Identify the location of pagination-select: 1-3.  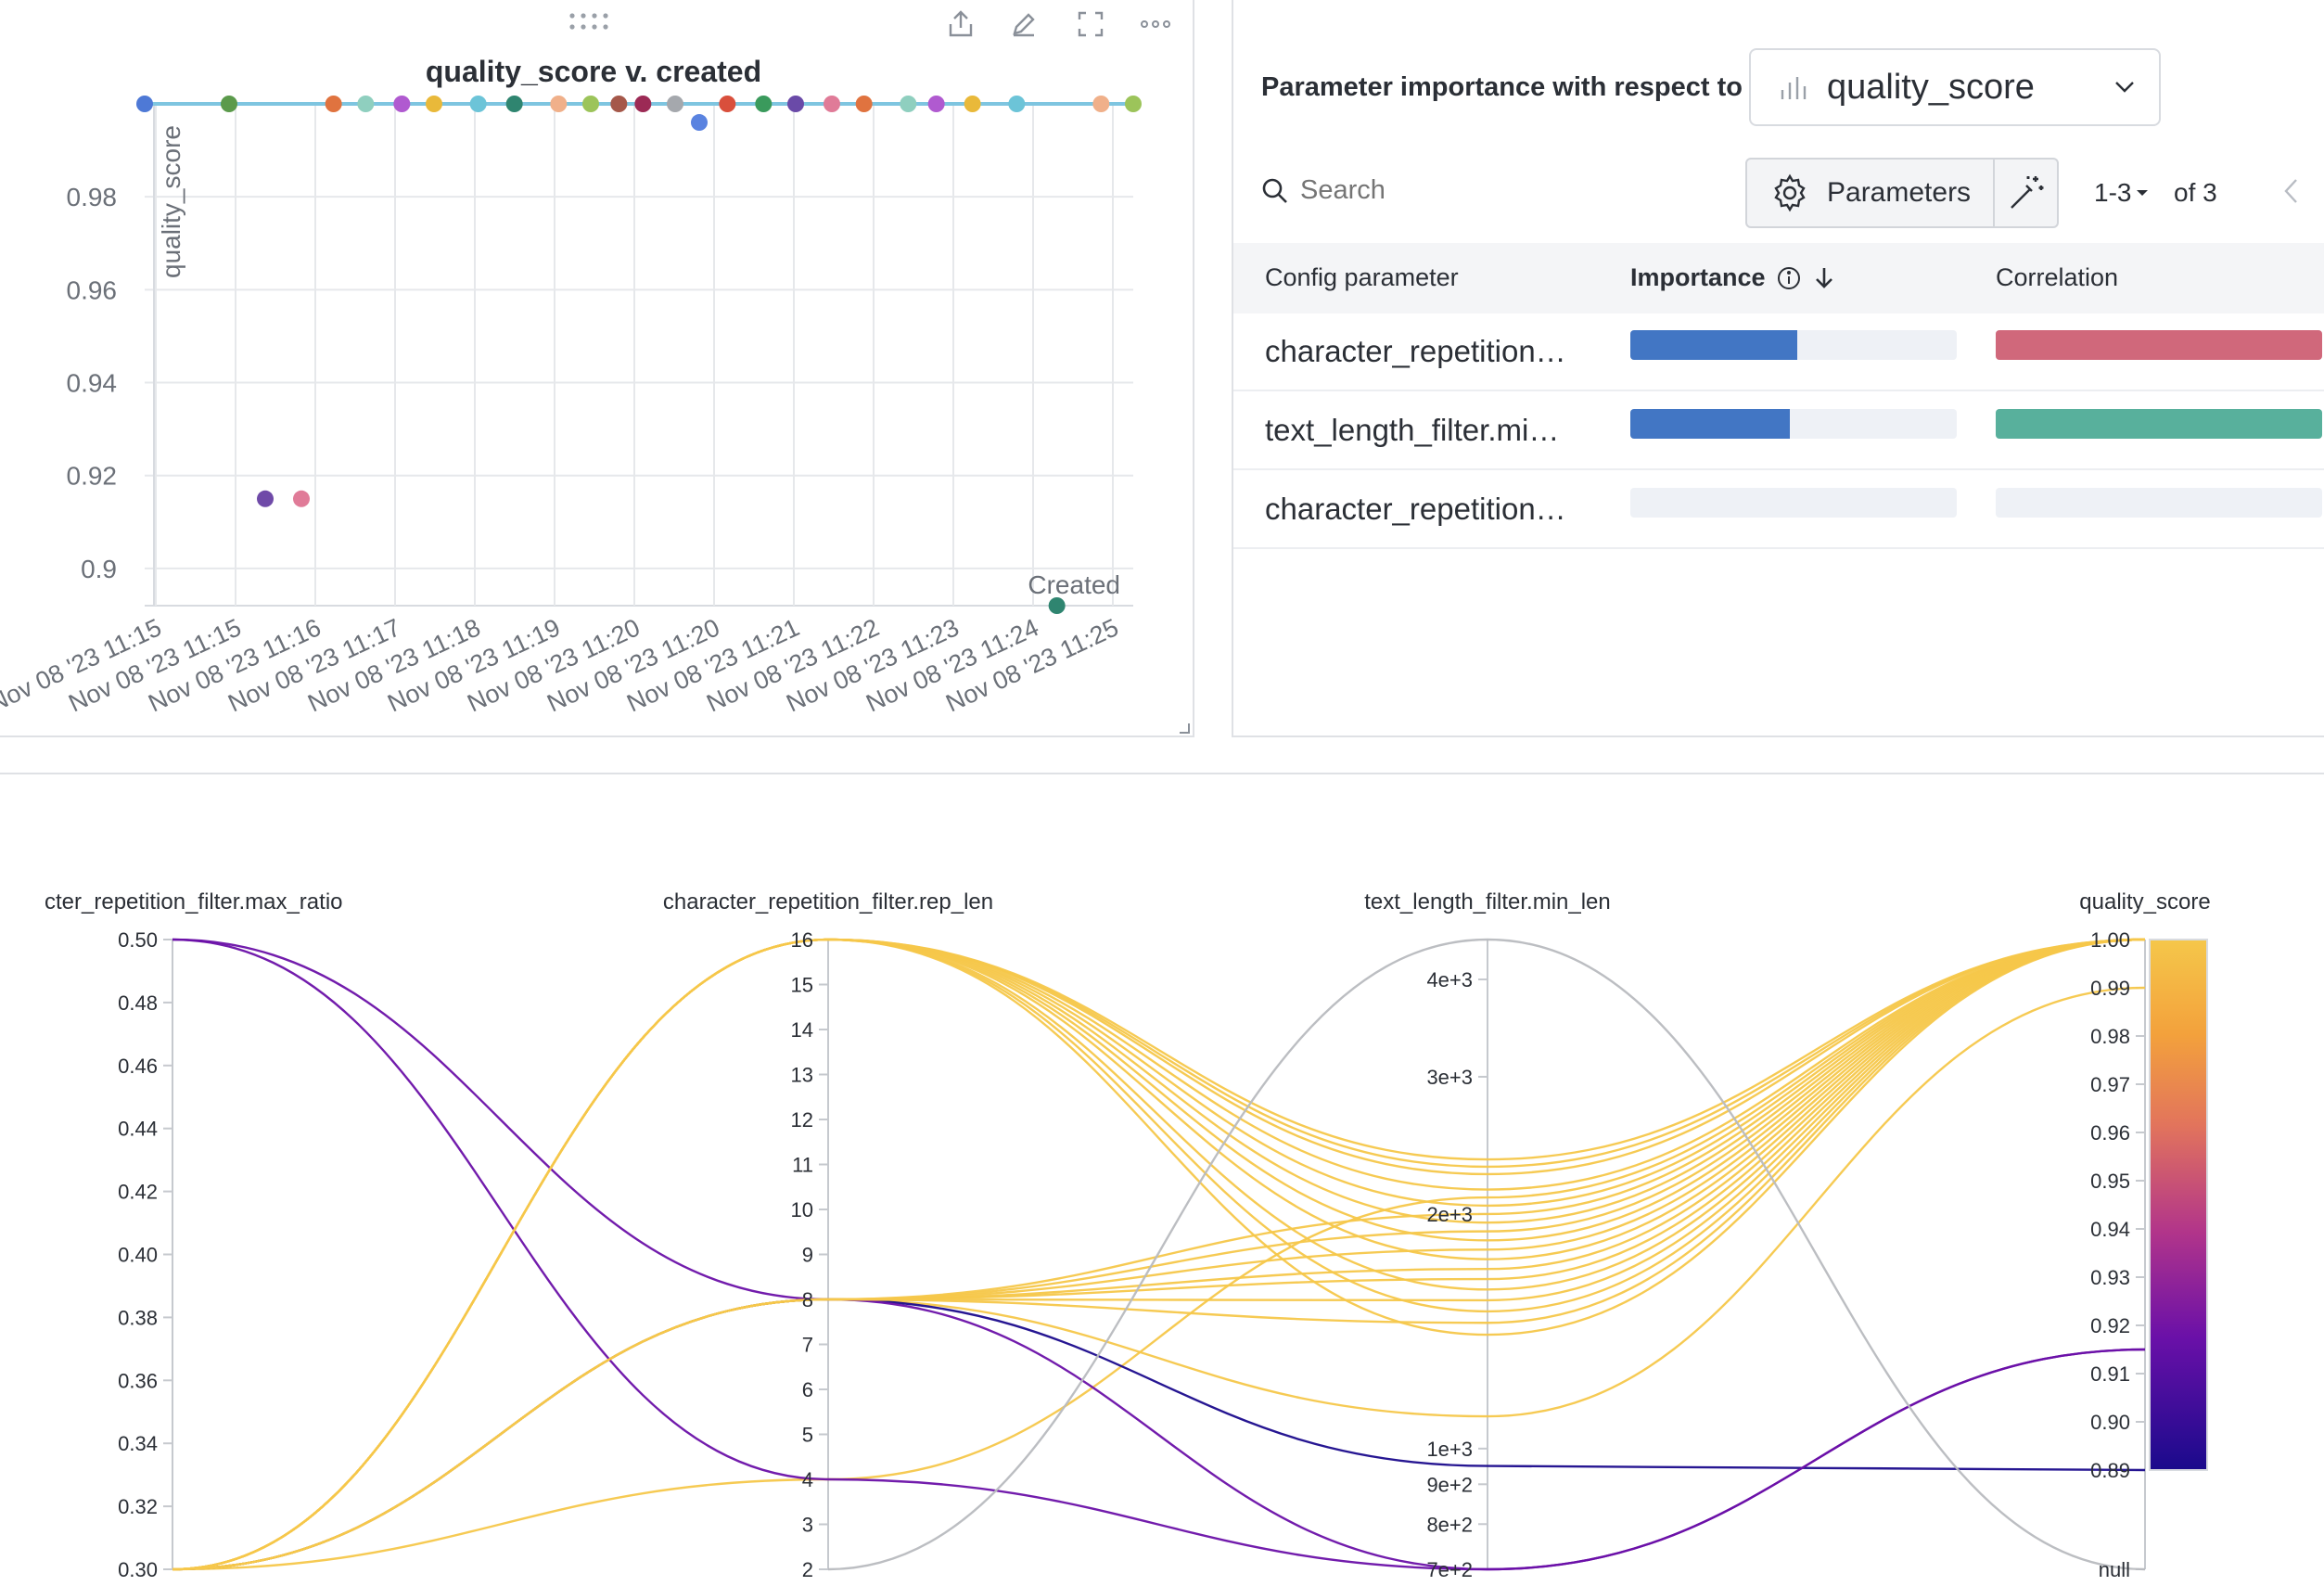
(2122, 193).